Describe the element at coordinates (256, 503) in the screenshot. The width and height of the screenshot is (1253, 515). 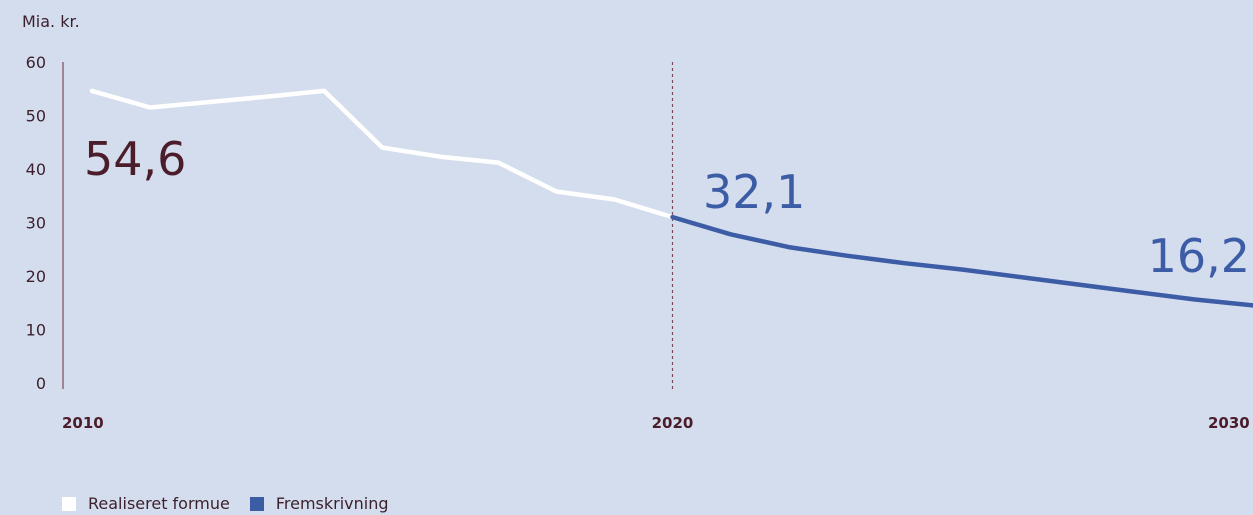
I see `legend-swatch-fremskrivning` at that location.